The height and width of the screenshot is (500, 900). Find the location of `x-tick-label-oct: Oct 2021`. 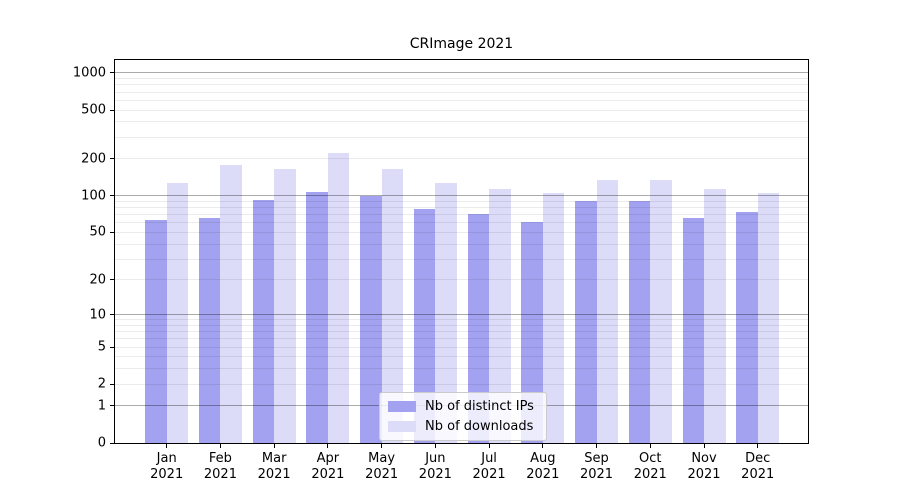

x-tick-label-oct: Oct 2021 is located at coordinates (650, 467).